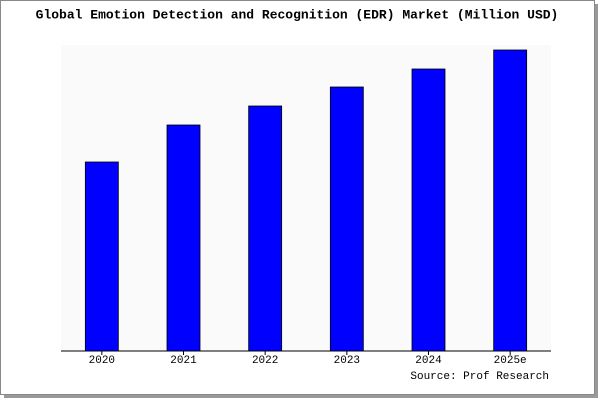 This screenshot has height=400, width=600. Describe the element at coordinates (479, 377) in the screenshot. I see `source-note: Source: Prof Research` at that location.